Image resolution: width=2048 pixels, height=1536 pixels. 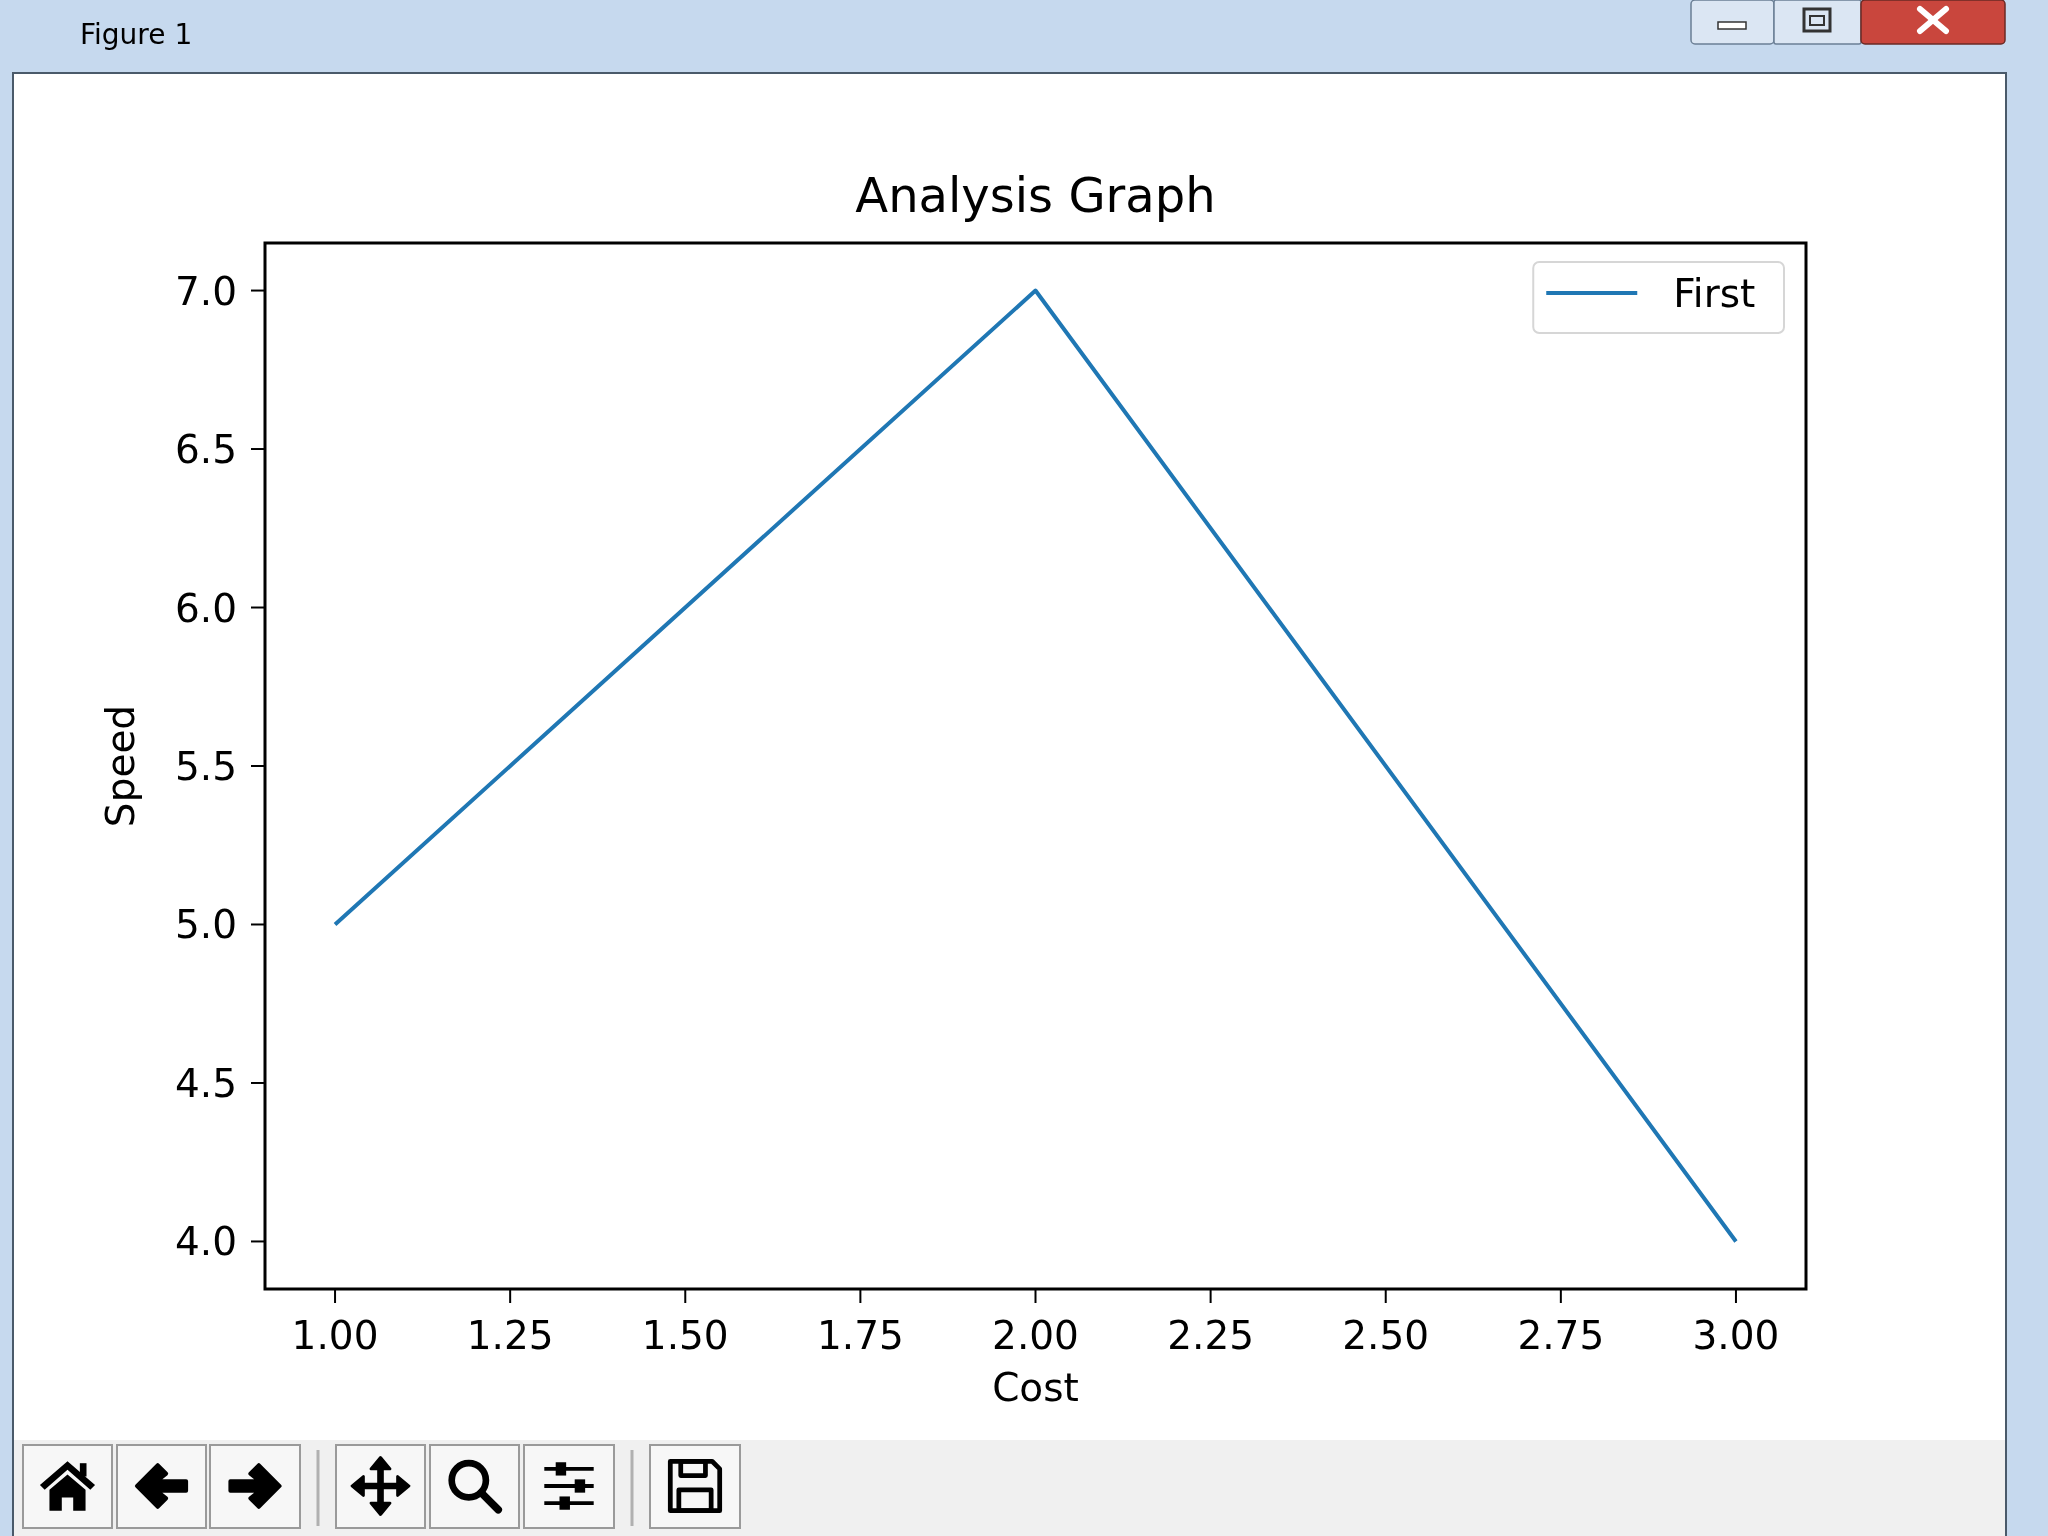 I want to click on x-axis-title: Cost, so click(x=1035, y=1387).